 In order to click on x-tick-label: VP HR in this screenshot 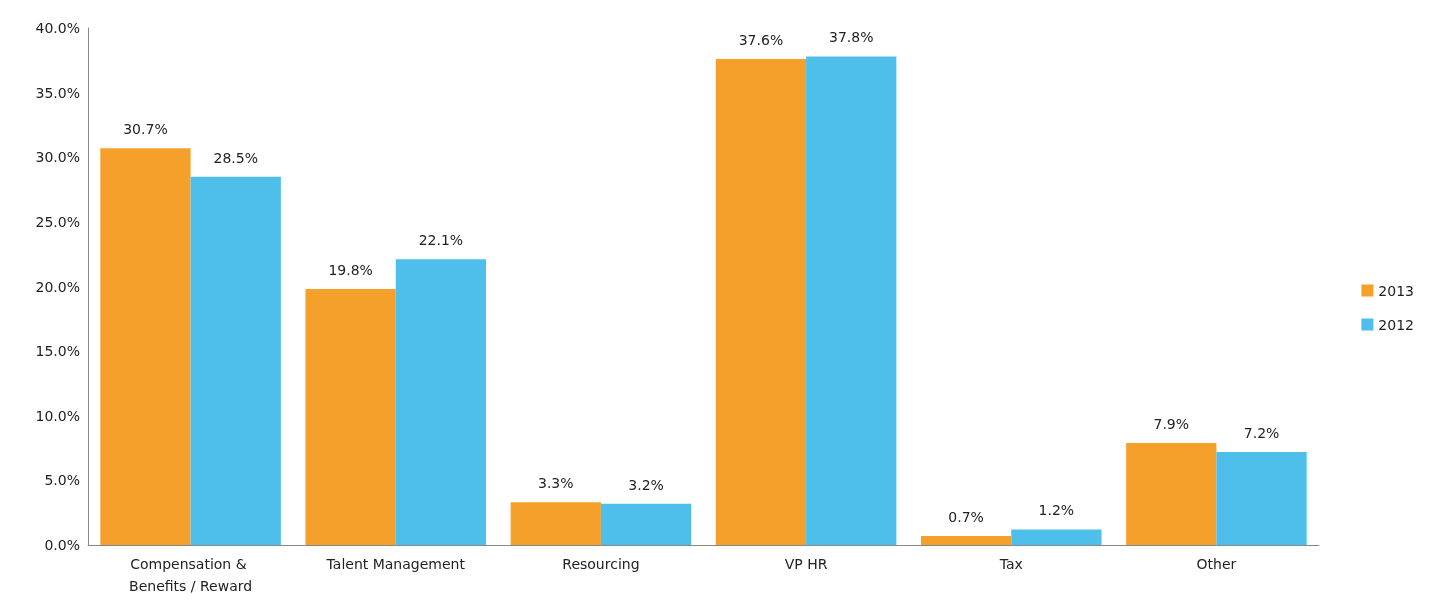, I will do `click(806, 564)`.